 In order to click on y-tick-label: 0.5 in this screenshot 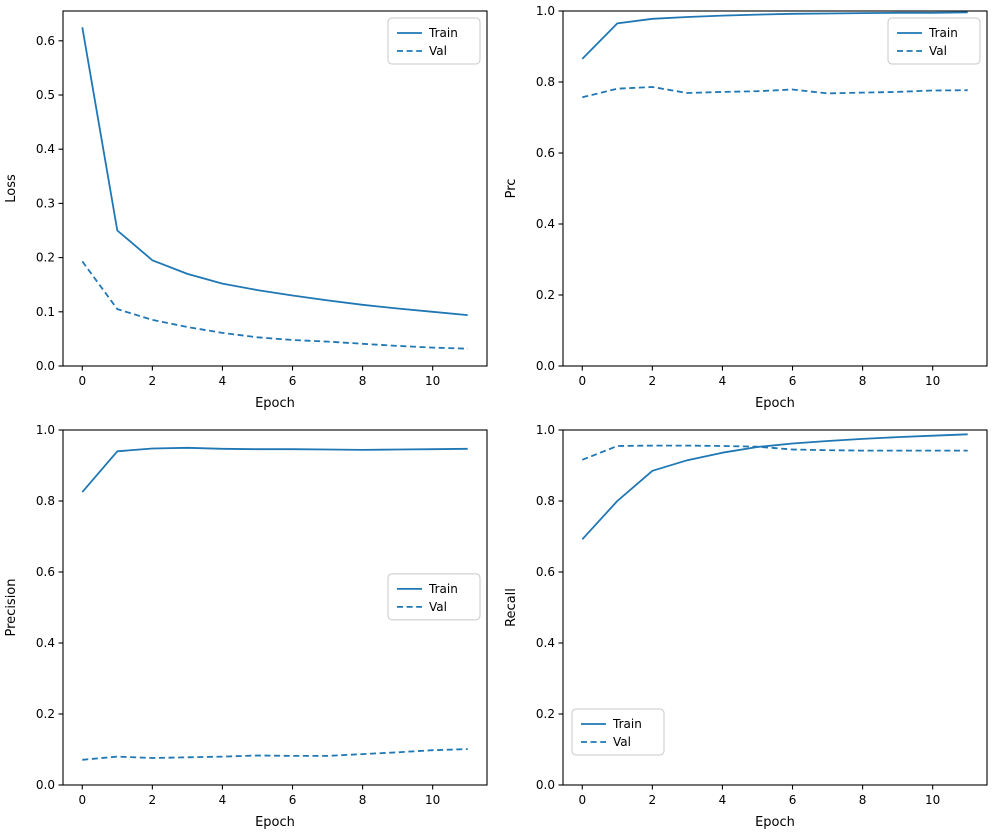, I will do `click(45, 95)`.